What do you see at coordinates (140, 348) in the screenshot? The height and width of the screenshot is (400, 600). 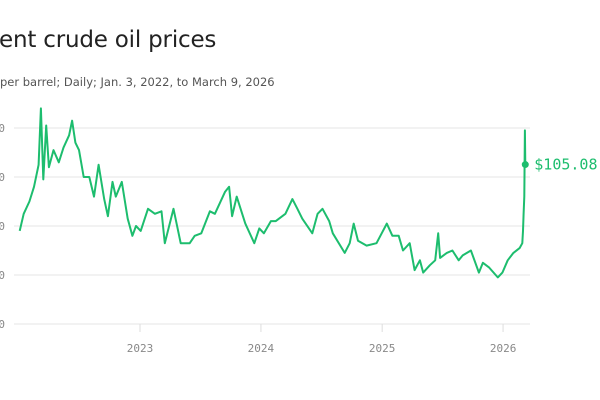 I see `x-tick-label: 2023` at bounding box center [140, 348].